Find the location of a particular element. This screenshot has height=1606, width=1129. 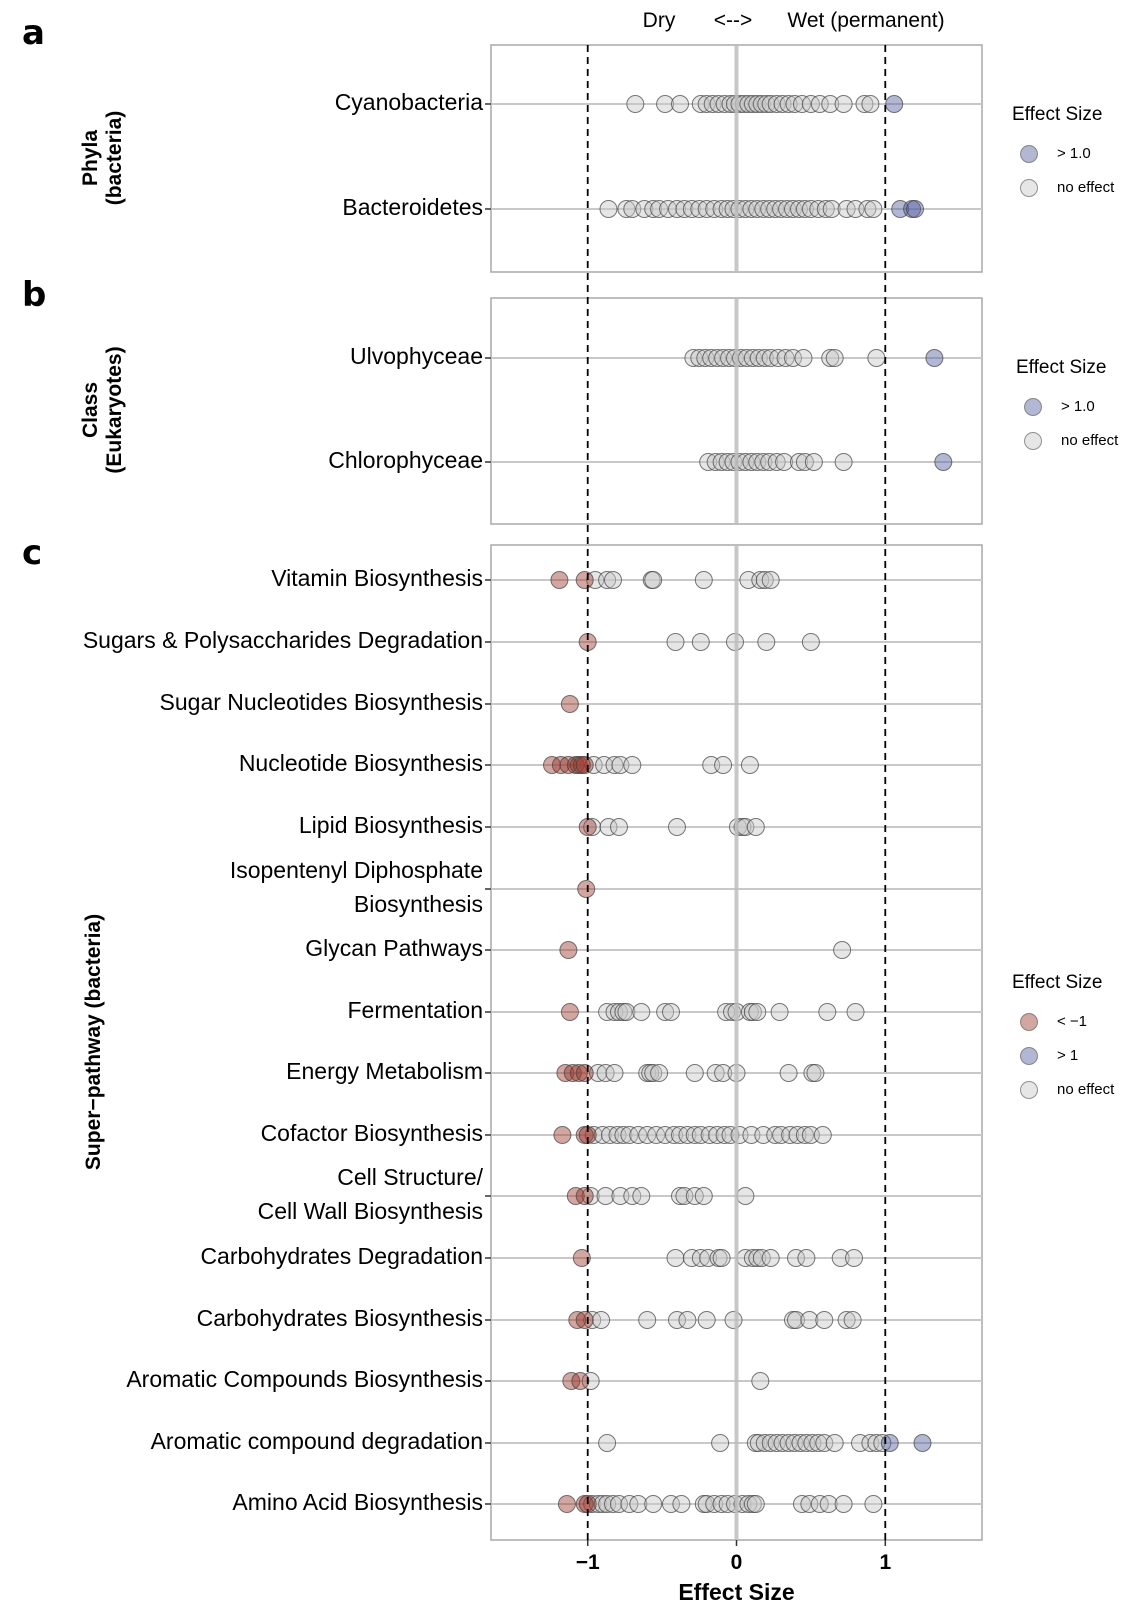

row: Carbohydrates Degradation is located at coordinates (591, 1256).